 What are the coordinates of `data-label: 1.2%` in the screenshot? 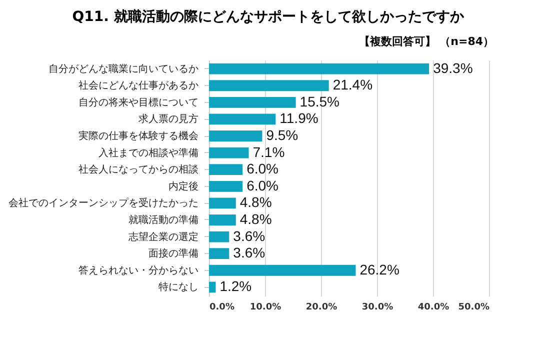 It's located at (236, 286).